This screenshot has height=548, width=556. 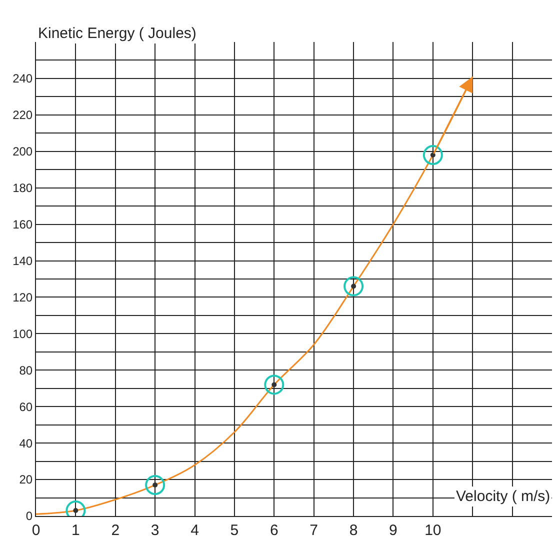 I want to click on x-tick-label: 5, so click(x=234, y=530).